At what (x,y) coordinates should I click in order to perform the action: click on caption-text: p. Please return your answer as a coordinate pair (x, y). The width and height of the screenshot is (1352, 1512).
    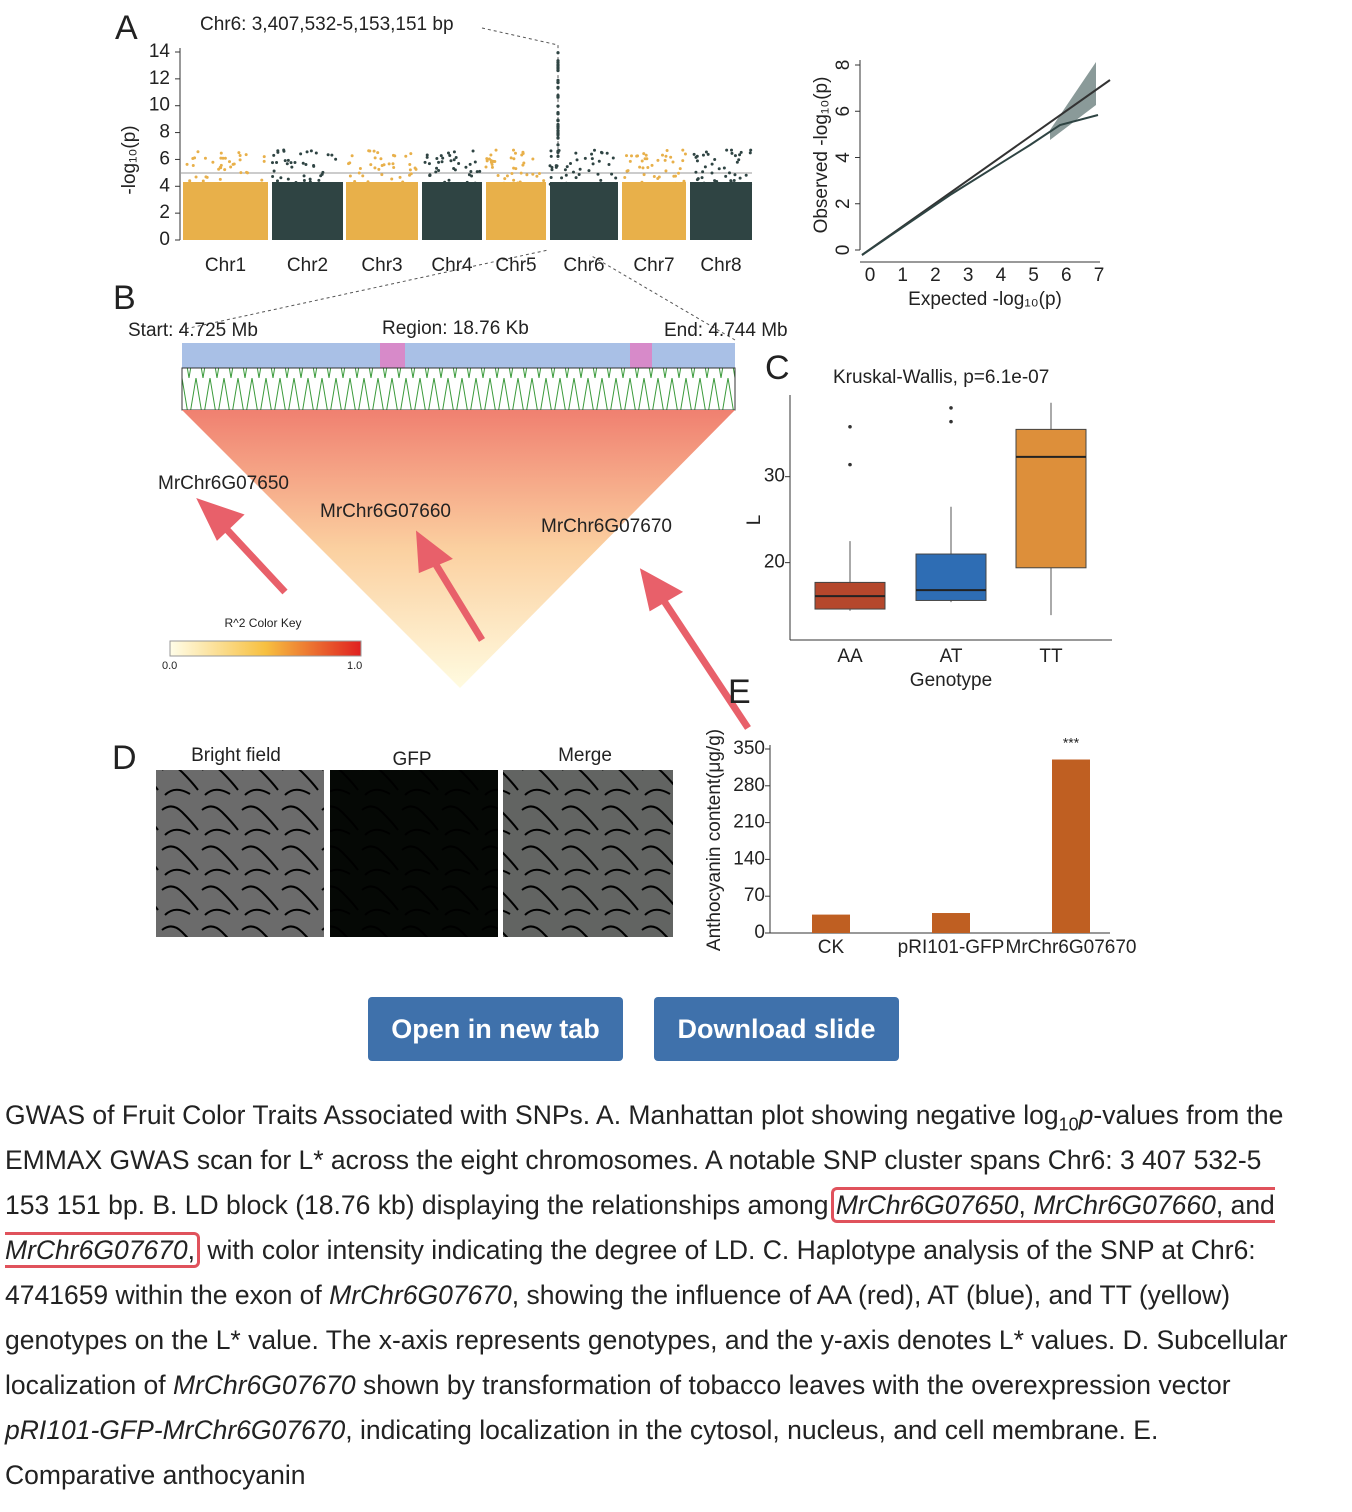
    Looking at the image, I should click on (1086, 1115).